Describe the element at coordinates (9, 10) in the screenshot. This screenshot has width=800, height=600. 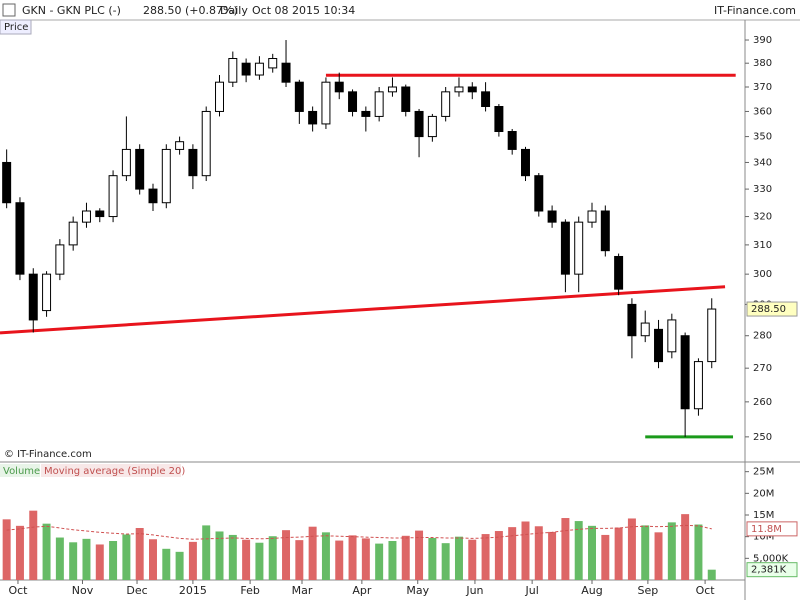
I see `menu-icon` at that location.